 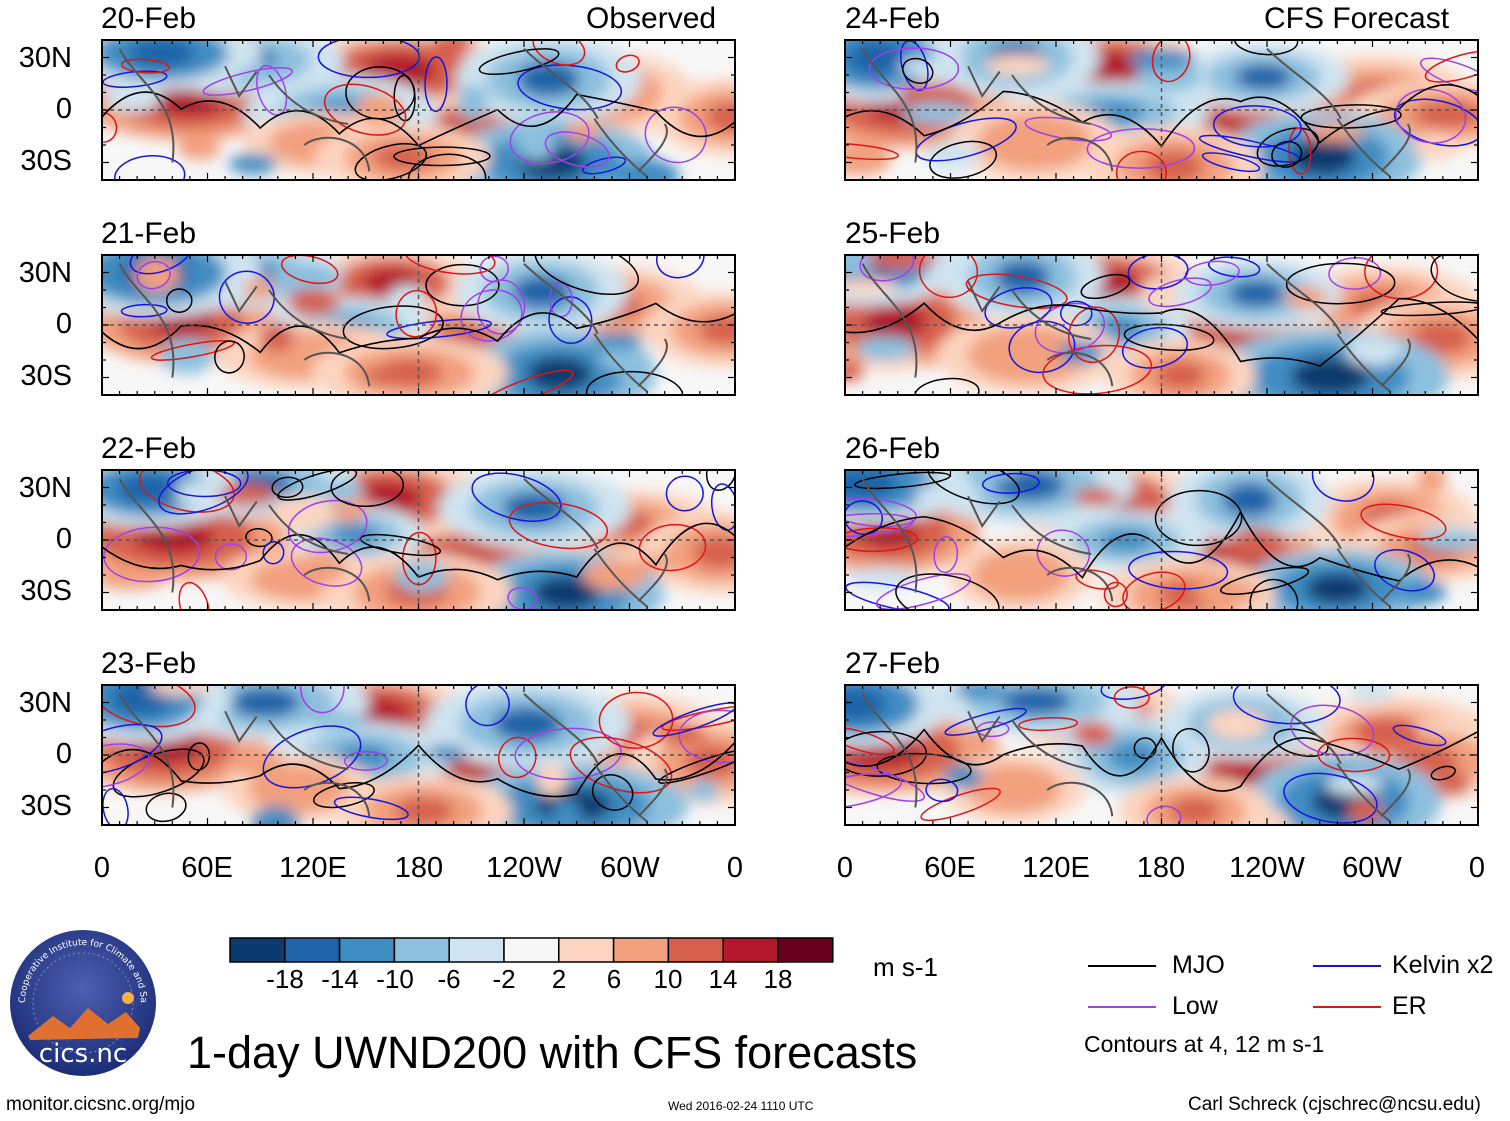 What do you see at coordinates (45, 703) in the screenshot?
I see `lat-label-30n-r4: 30N` at bounding box center [45, 703].